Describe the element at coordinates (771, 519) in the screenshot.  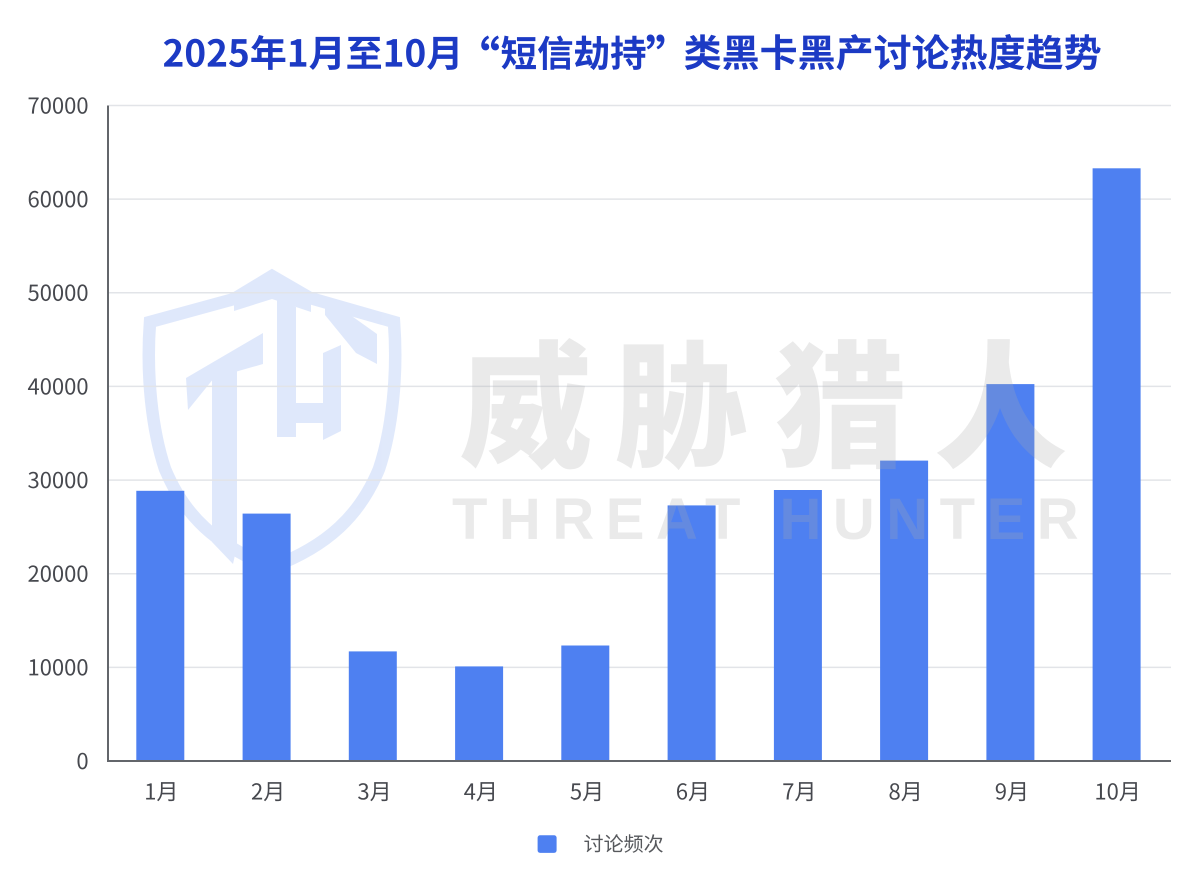
I see `svg-text: THREAT HUNTER` at that location.